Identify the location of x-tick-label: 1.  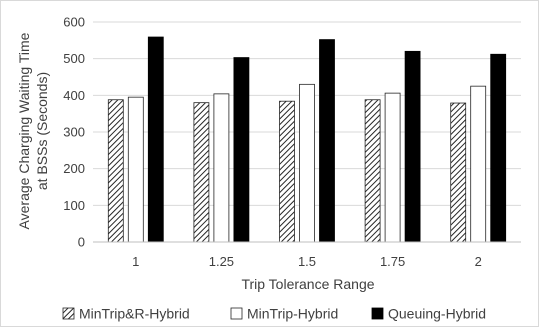
(135, 261).